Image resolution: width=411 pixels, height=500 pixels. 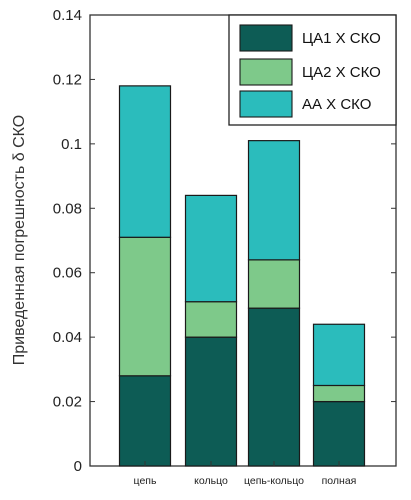 I want to click on x-tick-label: цепь-кольцо, so click(x=274, y=481).